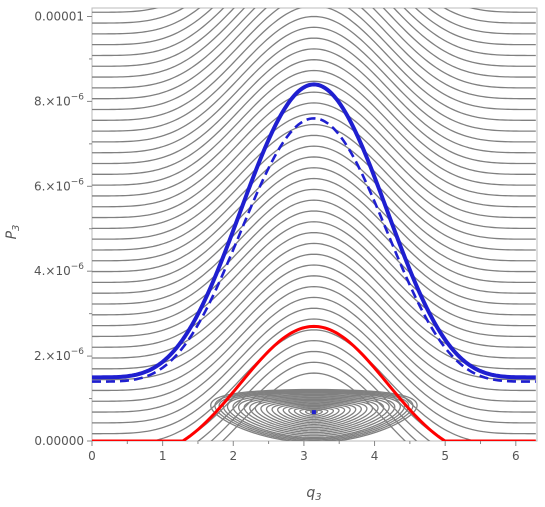  I want to click on y-tick-label: 0.00001, so click(59, 16).